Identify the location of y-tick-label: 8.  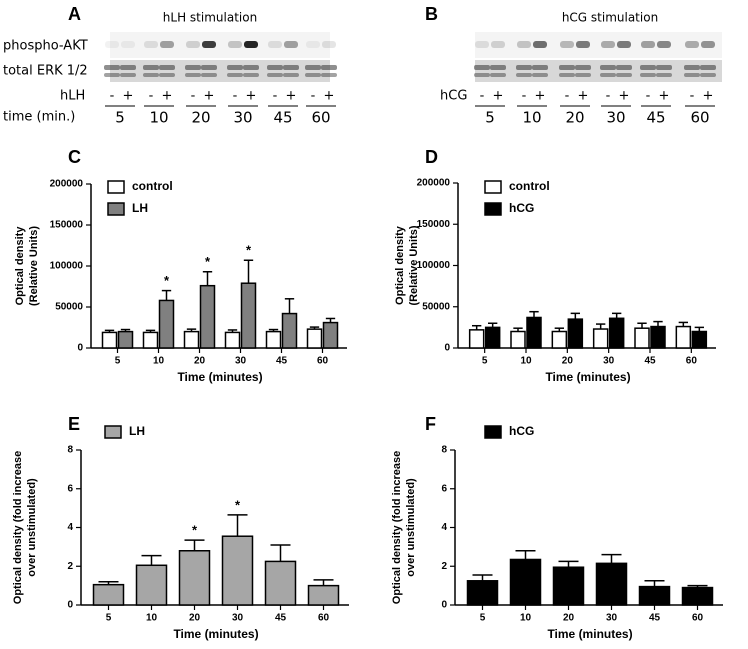
(444, 450).